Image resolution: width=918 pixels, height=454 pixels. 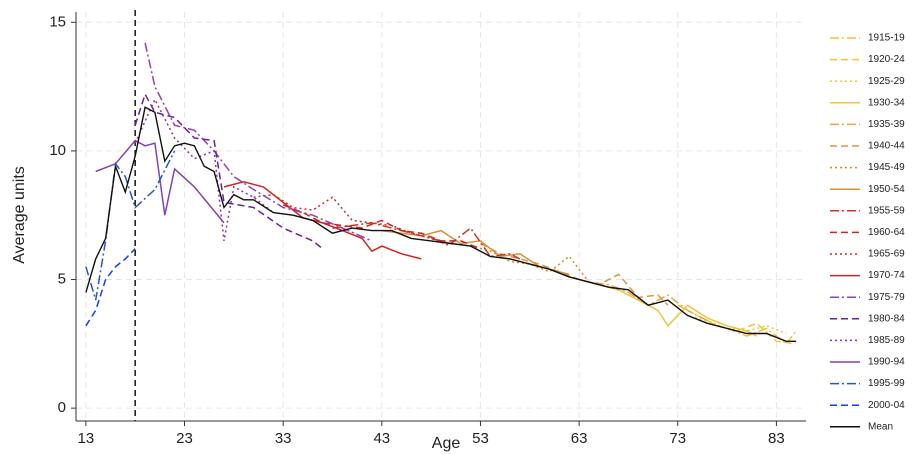 What do you see at coordinates (446, 443) in the screenshot?
I see `x-axis-label: Age` at bounding box center [446, 443].